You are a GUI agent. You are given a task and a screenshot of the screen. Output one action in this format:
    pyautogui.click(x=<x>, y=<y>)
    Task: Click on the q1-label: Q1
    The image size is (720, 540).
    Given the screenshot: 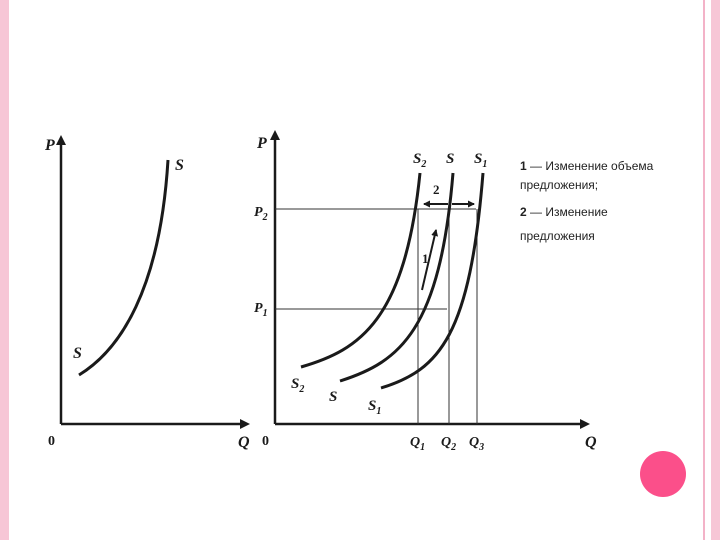 What is the action you would take?
    pyautogui.click(x=417, y=444)
    